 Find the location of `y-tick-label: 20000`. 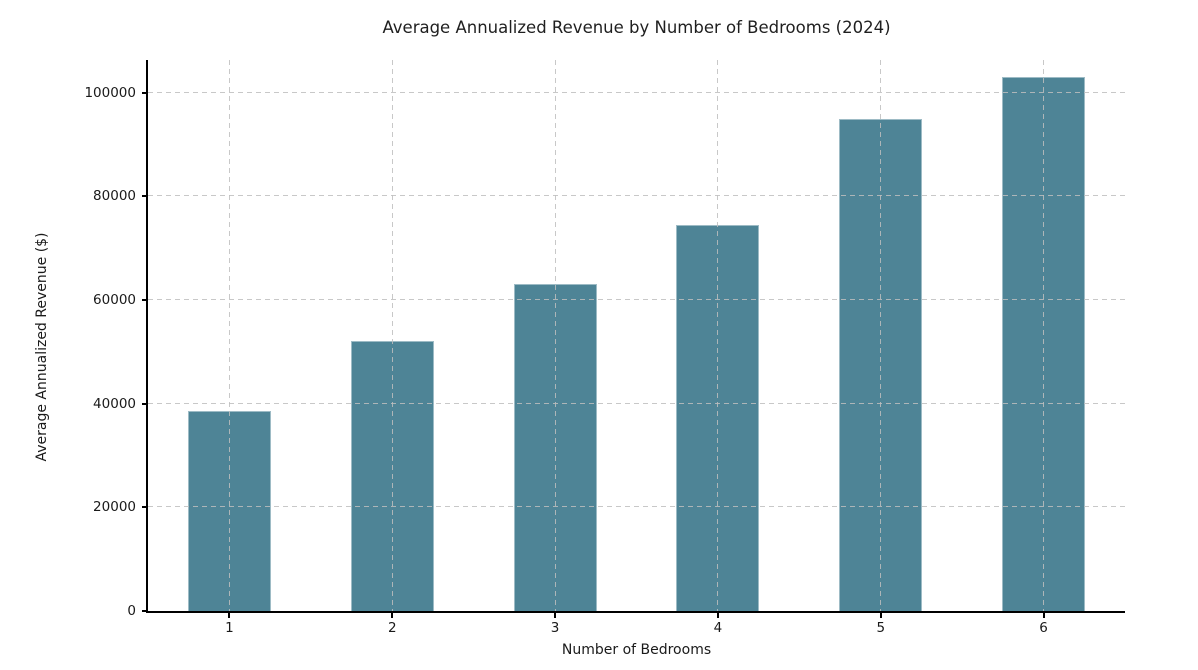

y-tick-label: 20000 is located at coordinates (114, 507).